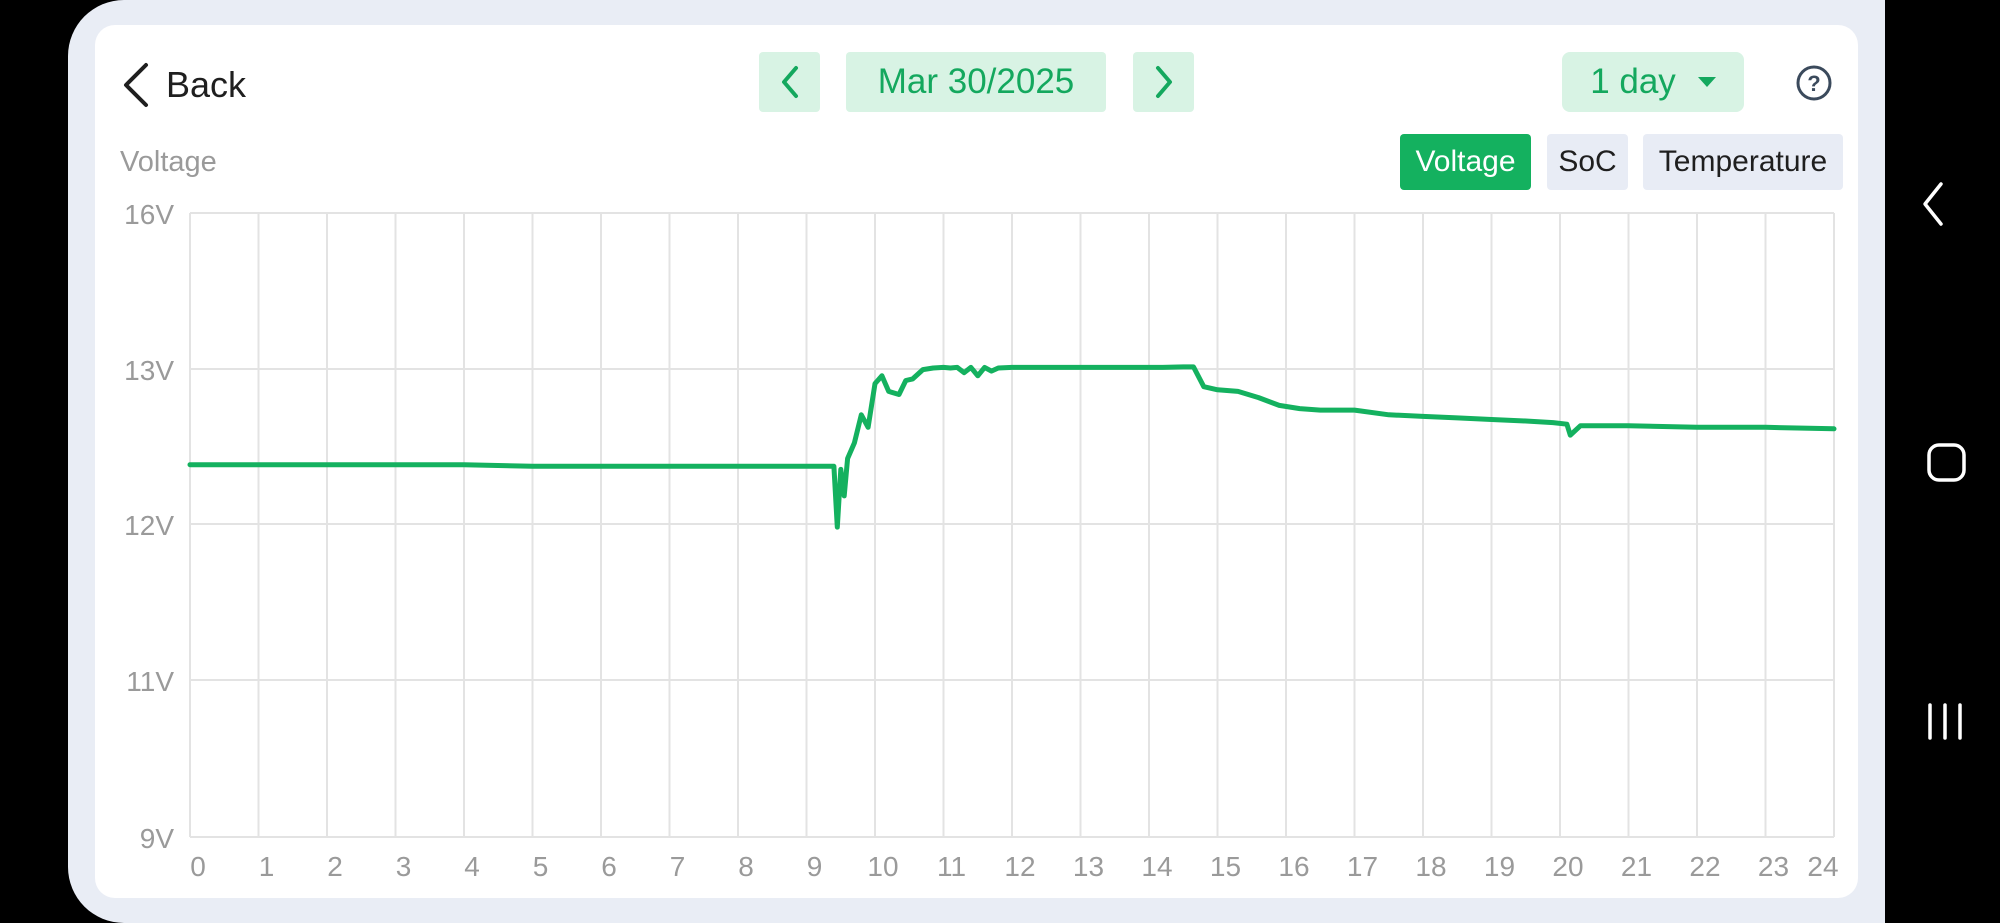 This screenshot has height=923, width=2000. What do you see at coordinates (951, 866) in the screenshot?
I see `x-tick-label: 11` at bounding box center [951, 866].